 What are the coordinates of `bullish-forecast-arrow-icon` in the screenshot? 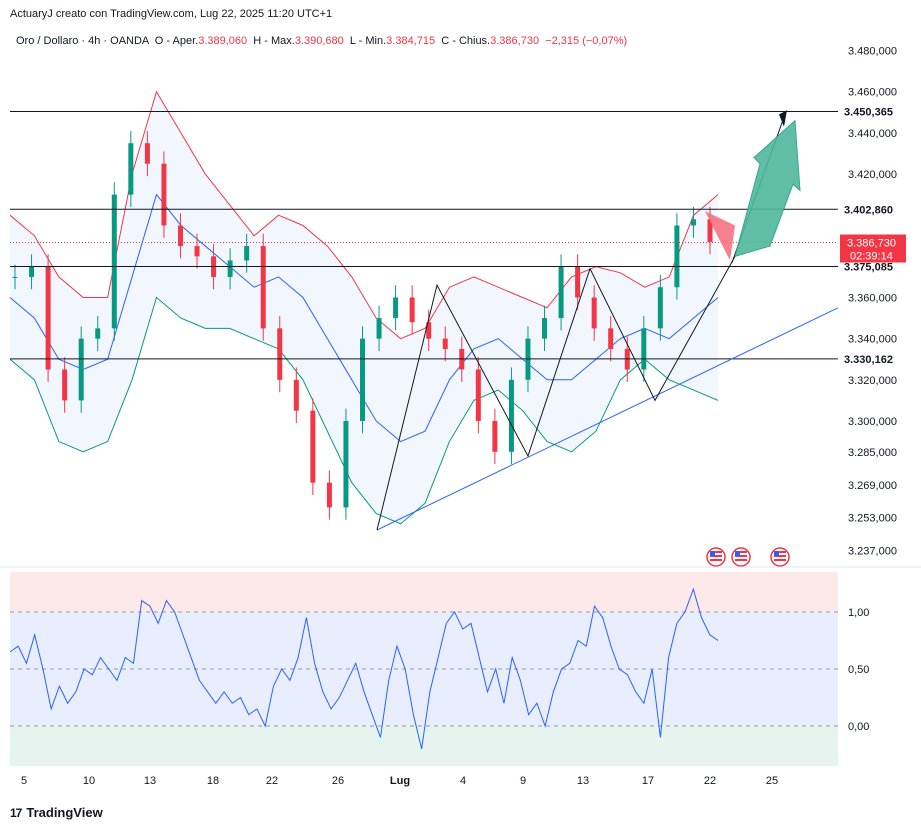 It's located at (767, 188).